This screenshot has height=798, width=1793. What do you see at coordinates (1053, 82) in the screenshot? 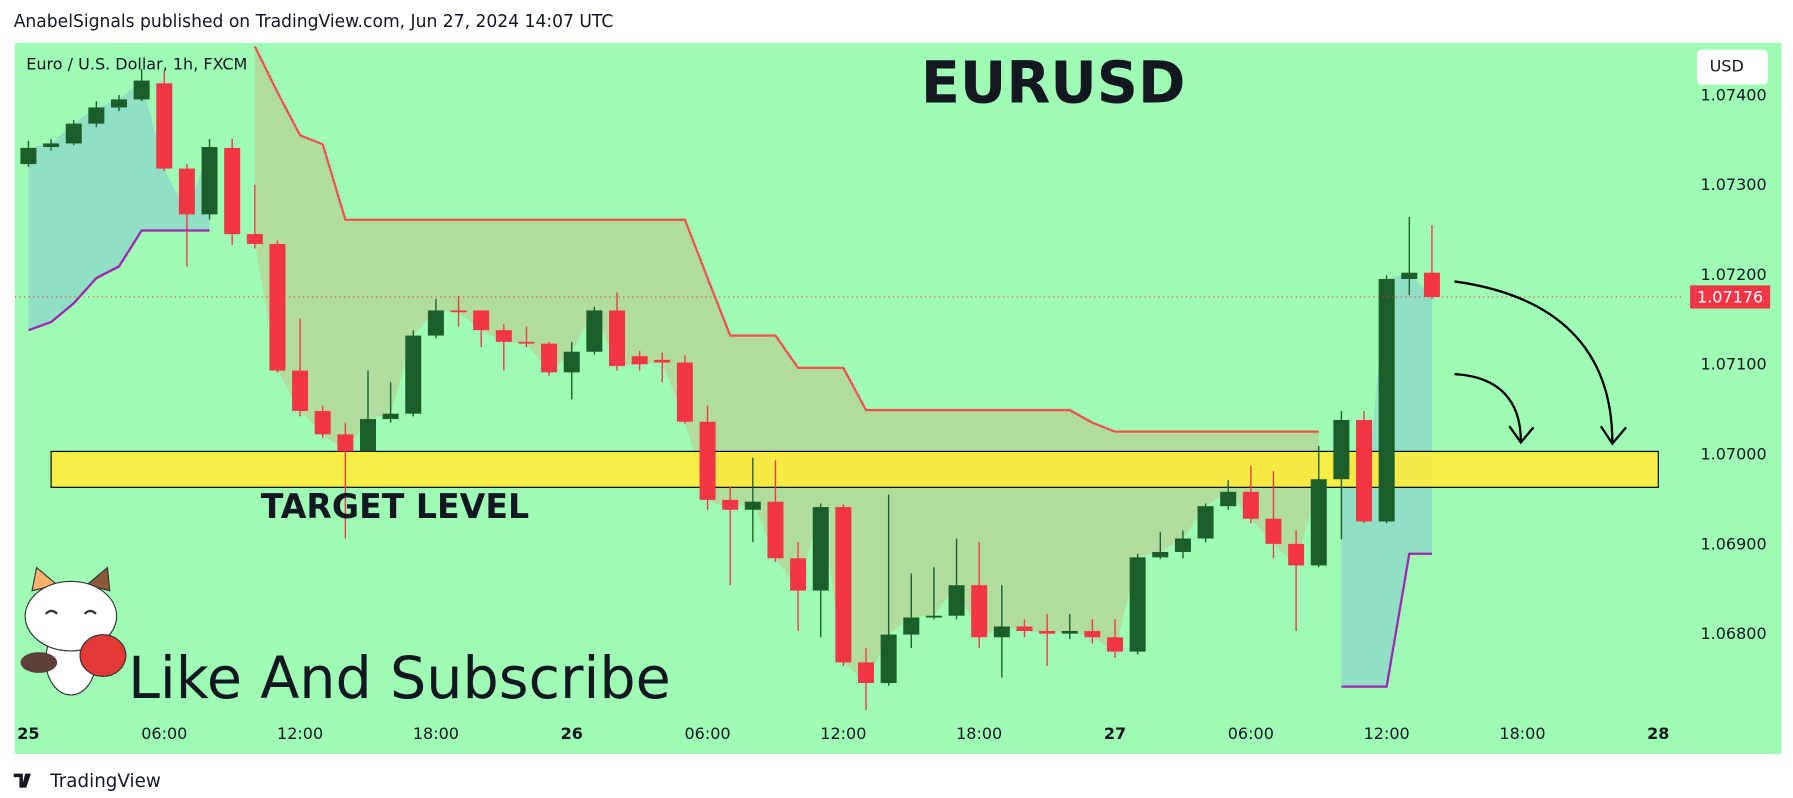
I see `chart-title: EURUSD` at bounding box center [1053, 82].